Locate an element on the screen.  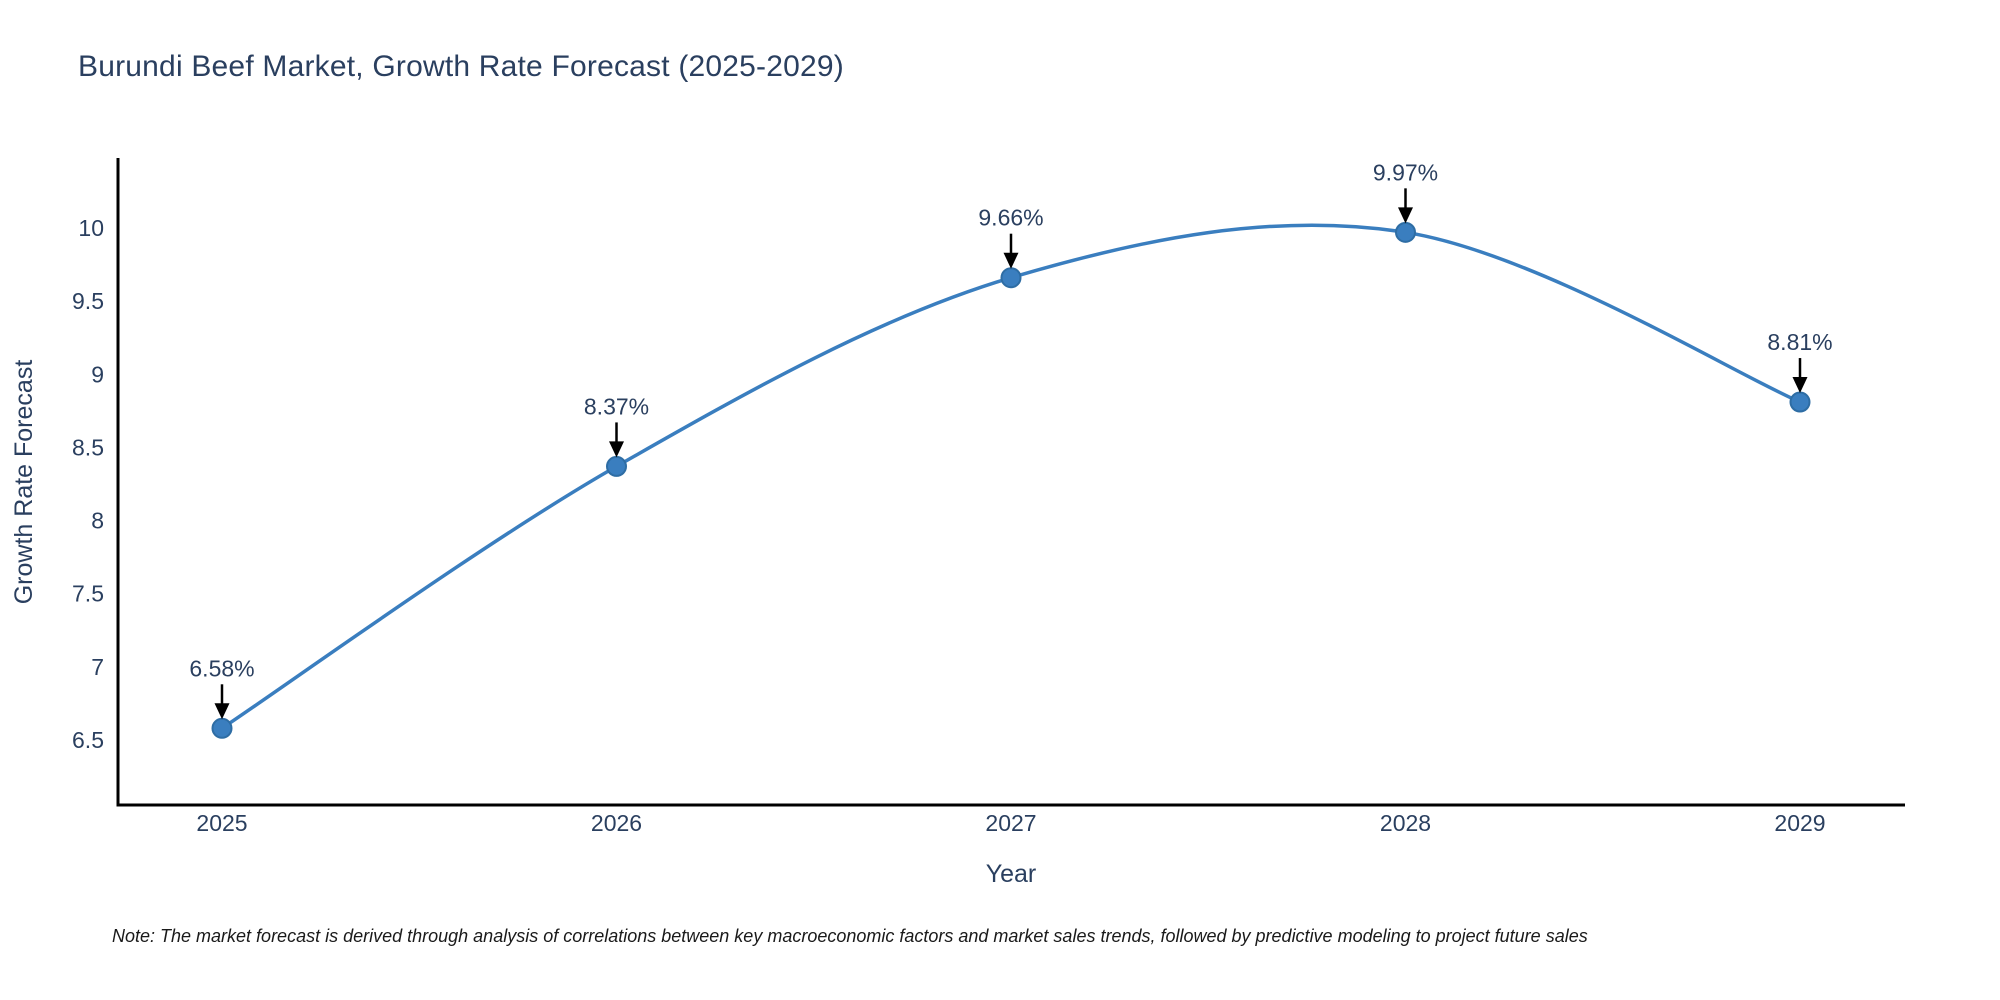
x-tick-label: 2028 is located at coordinates (1405, 823).